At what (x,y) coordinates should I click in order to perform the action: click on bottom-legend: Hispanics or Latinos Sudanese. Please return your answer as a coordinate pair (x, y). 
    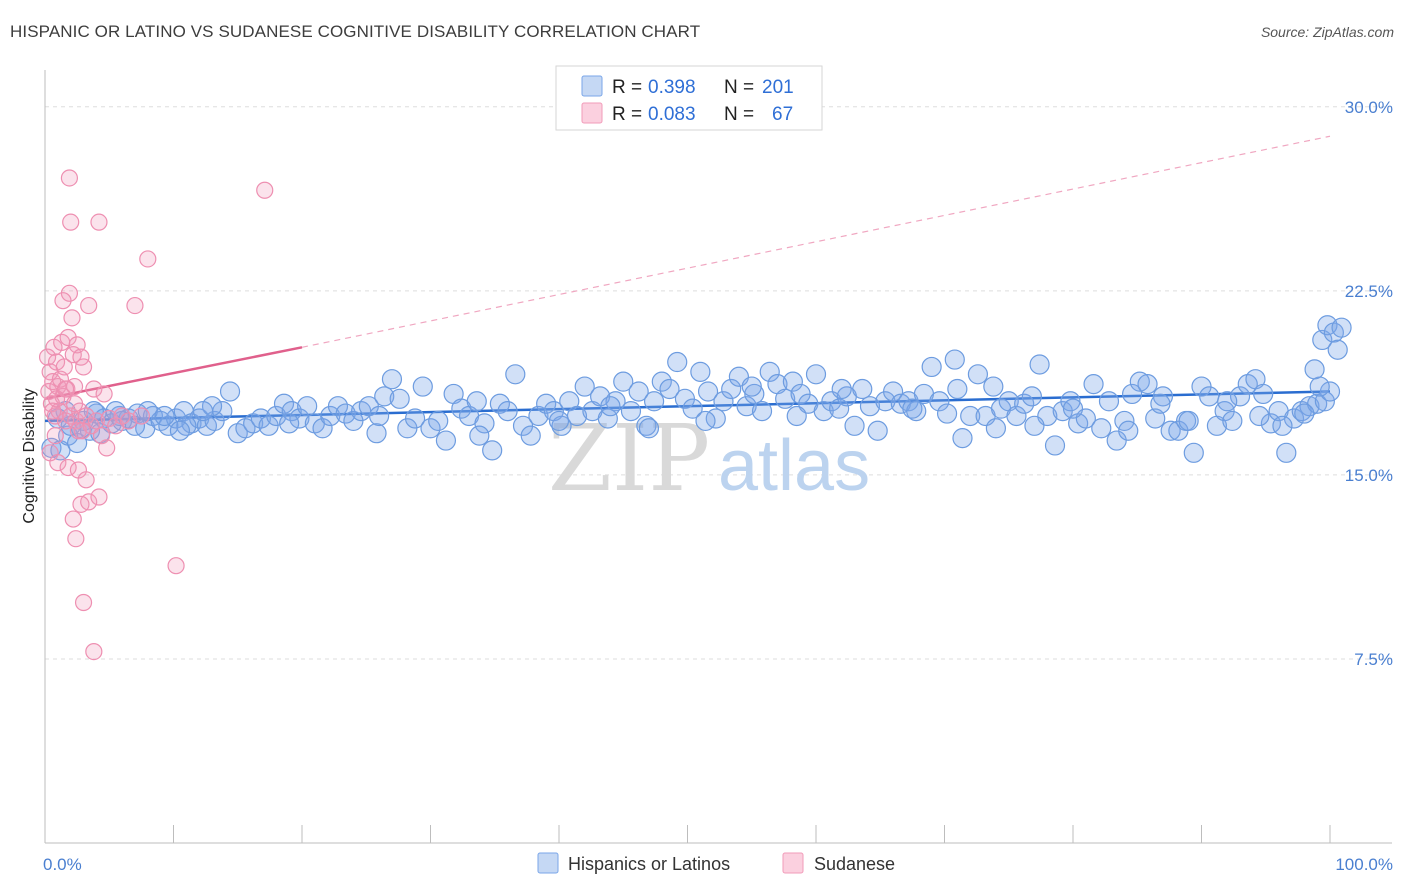
    Looking at the image, I should click on (716, 863).